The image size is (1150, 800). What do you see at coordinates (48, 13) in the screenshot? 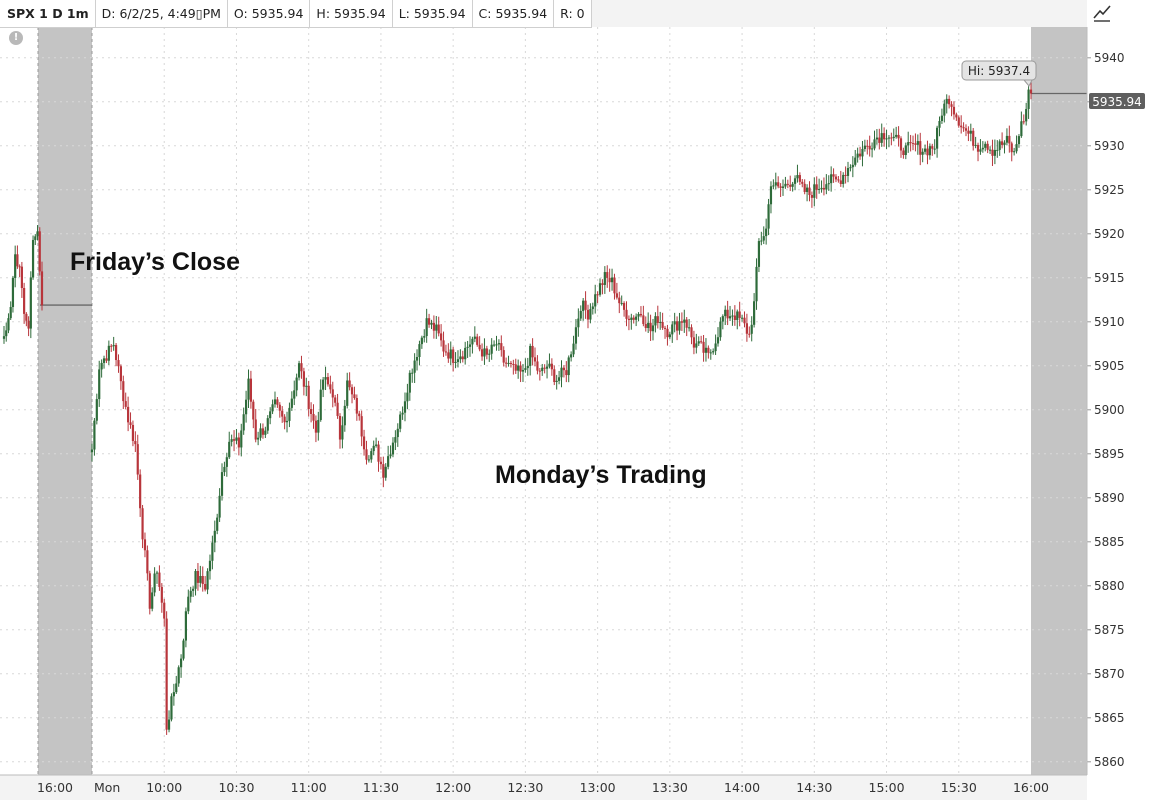
I see `symbol-label: SPX 1 D 1m` at bounding box center [48, 13].